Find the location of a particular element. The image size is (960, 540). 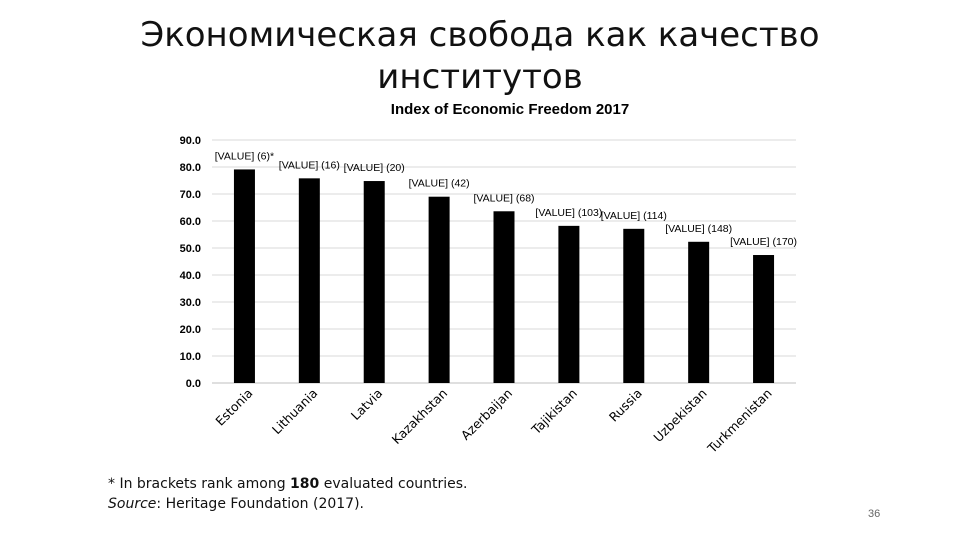

data-label: [VALUE] (170) is located at coordinates (763, 242).